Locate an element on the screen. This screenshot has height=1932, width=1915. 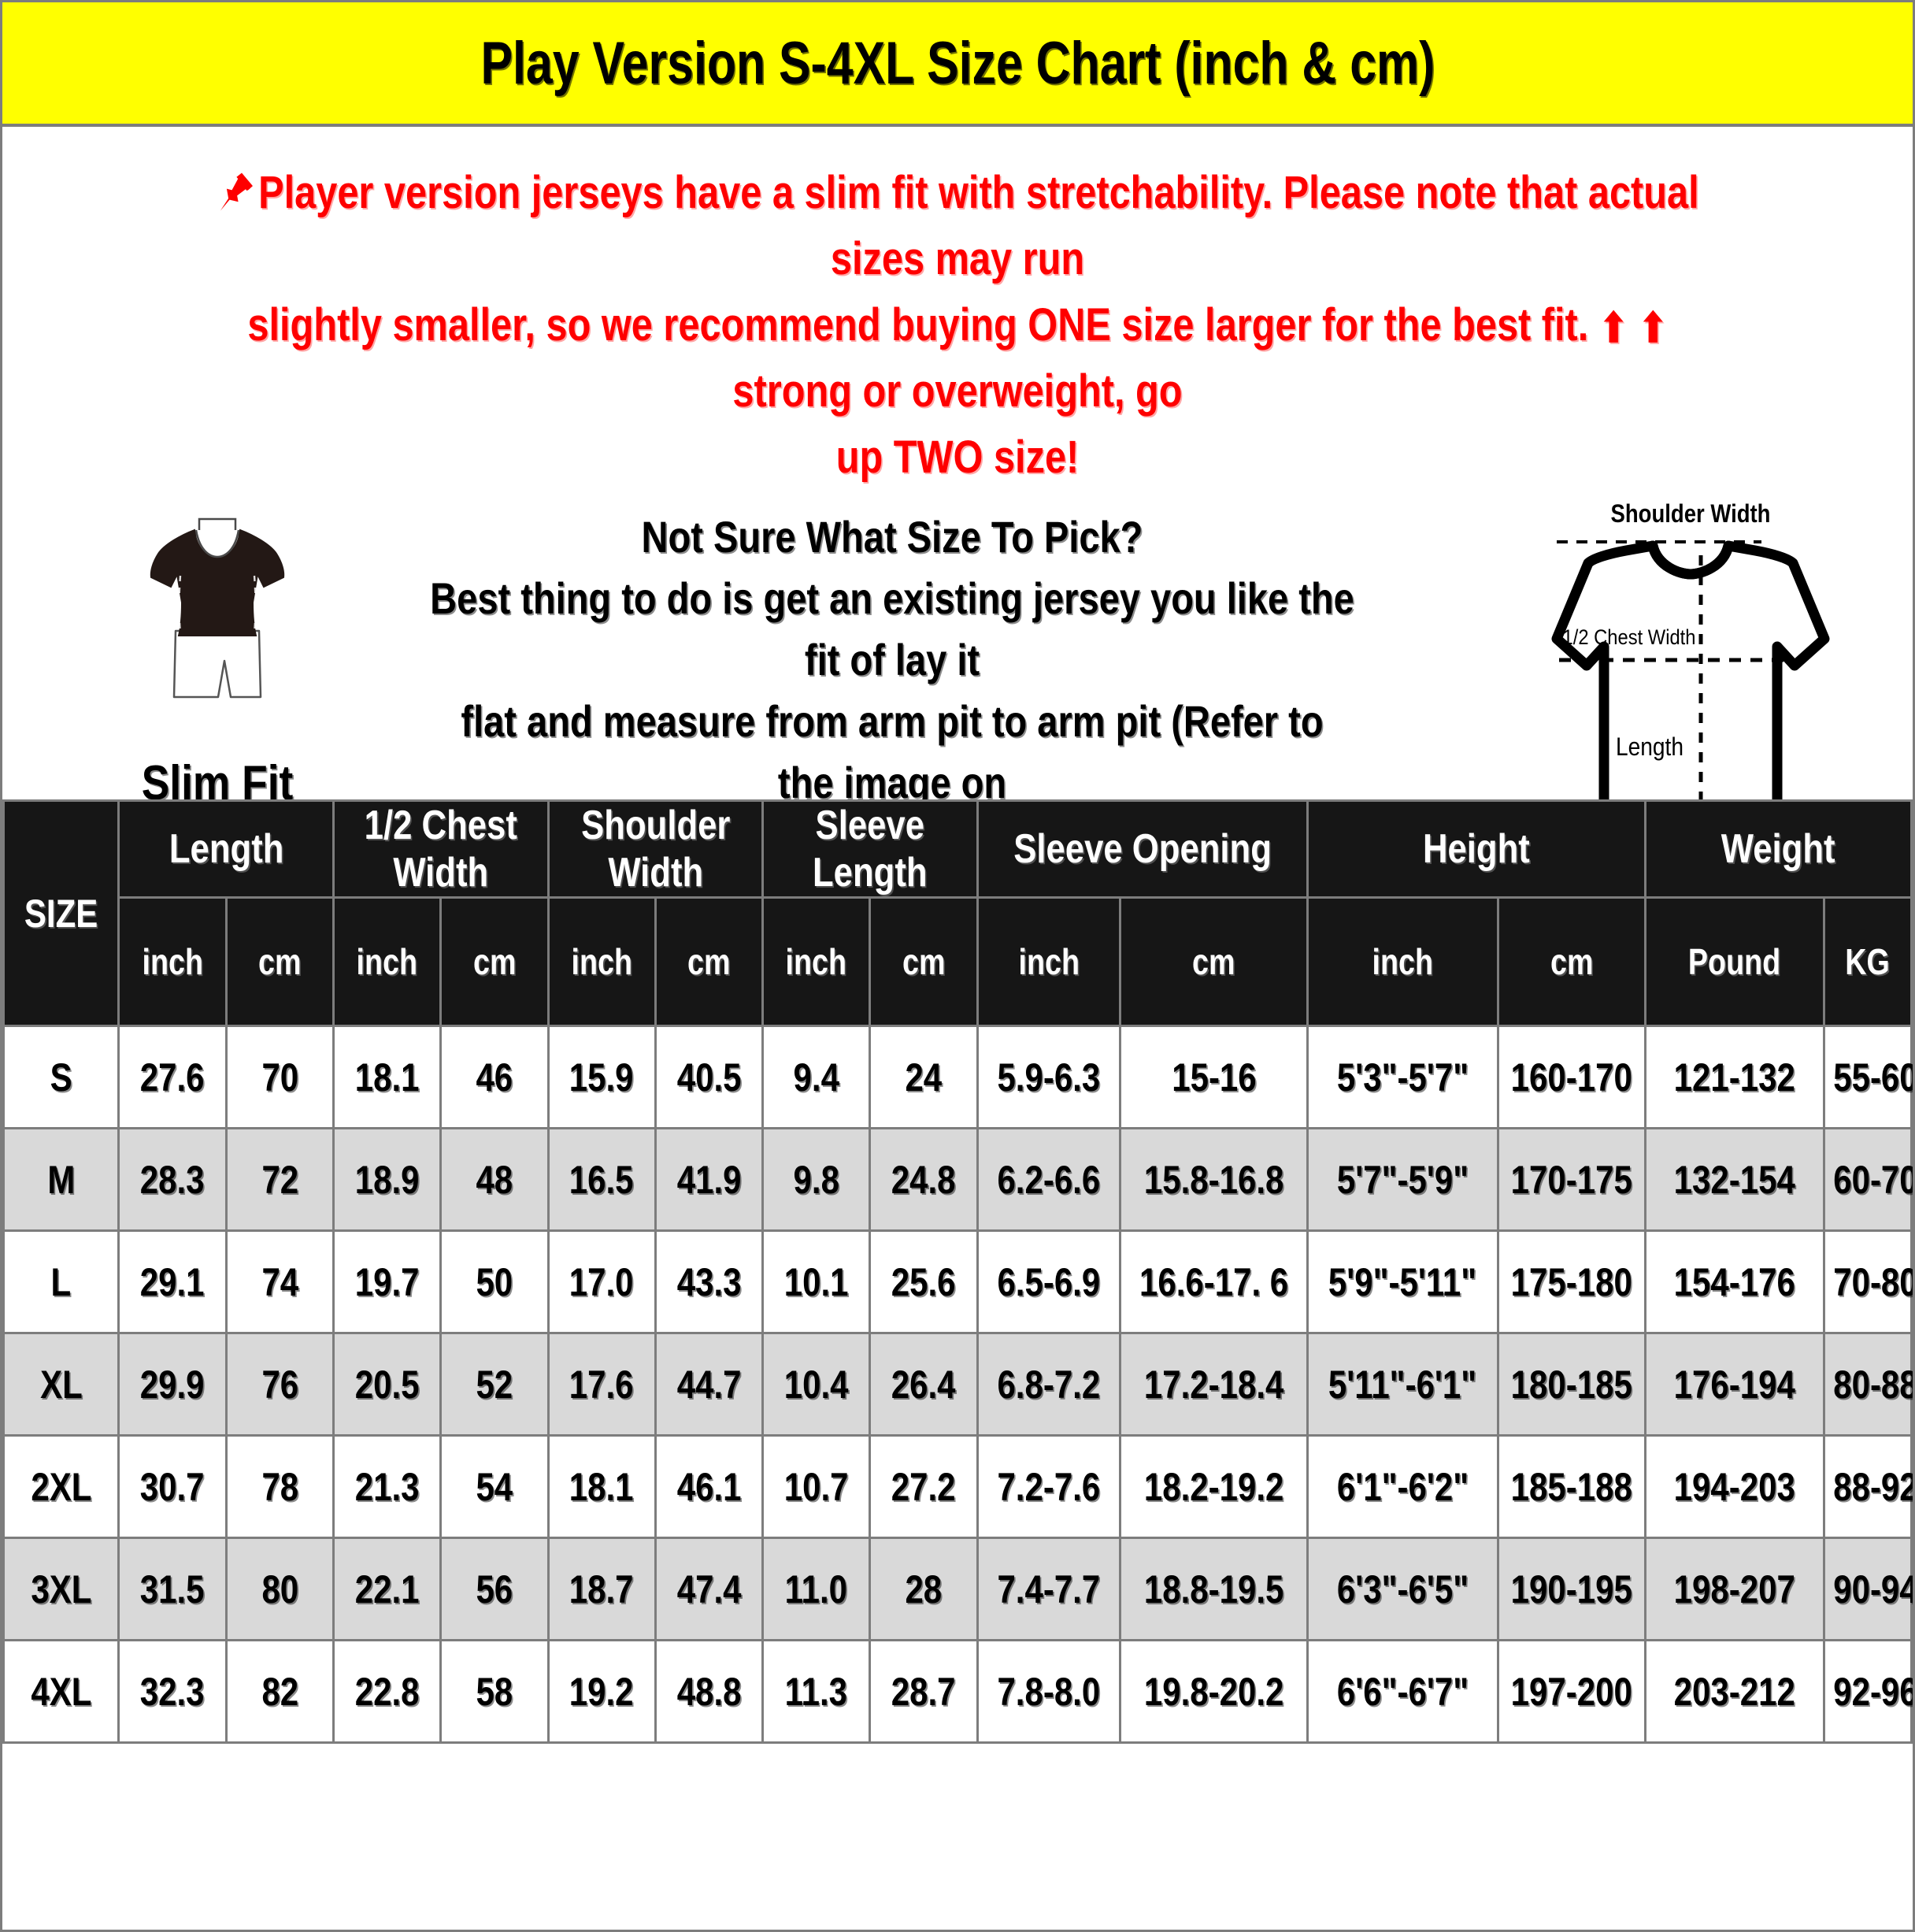
measure-cell: 22.1 is located at coordinates (387, 1589).